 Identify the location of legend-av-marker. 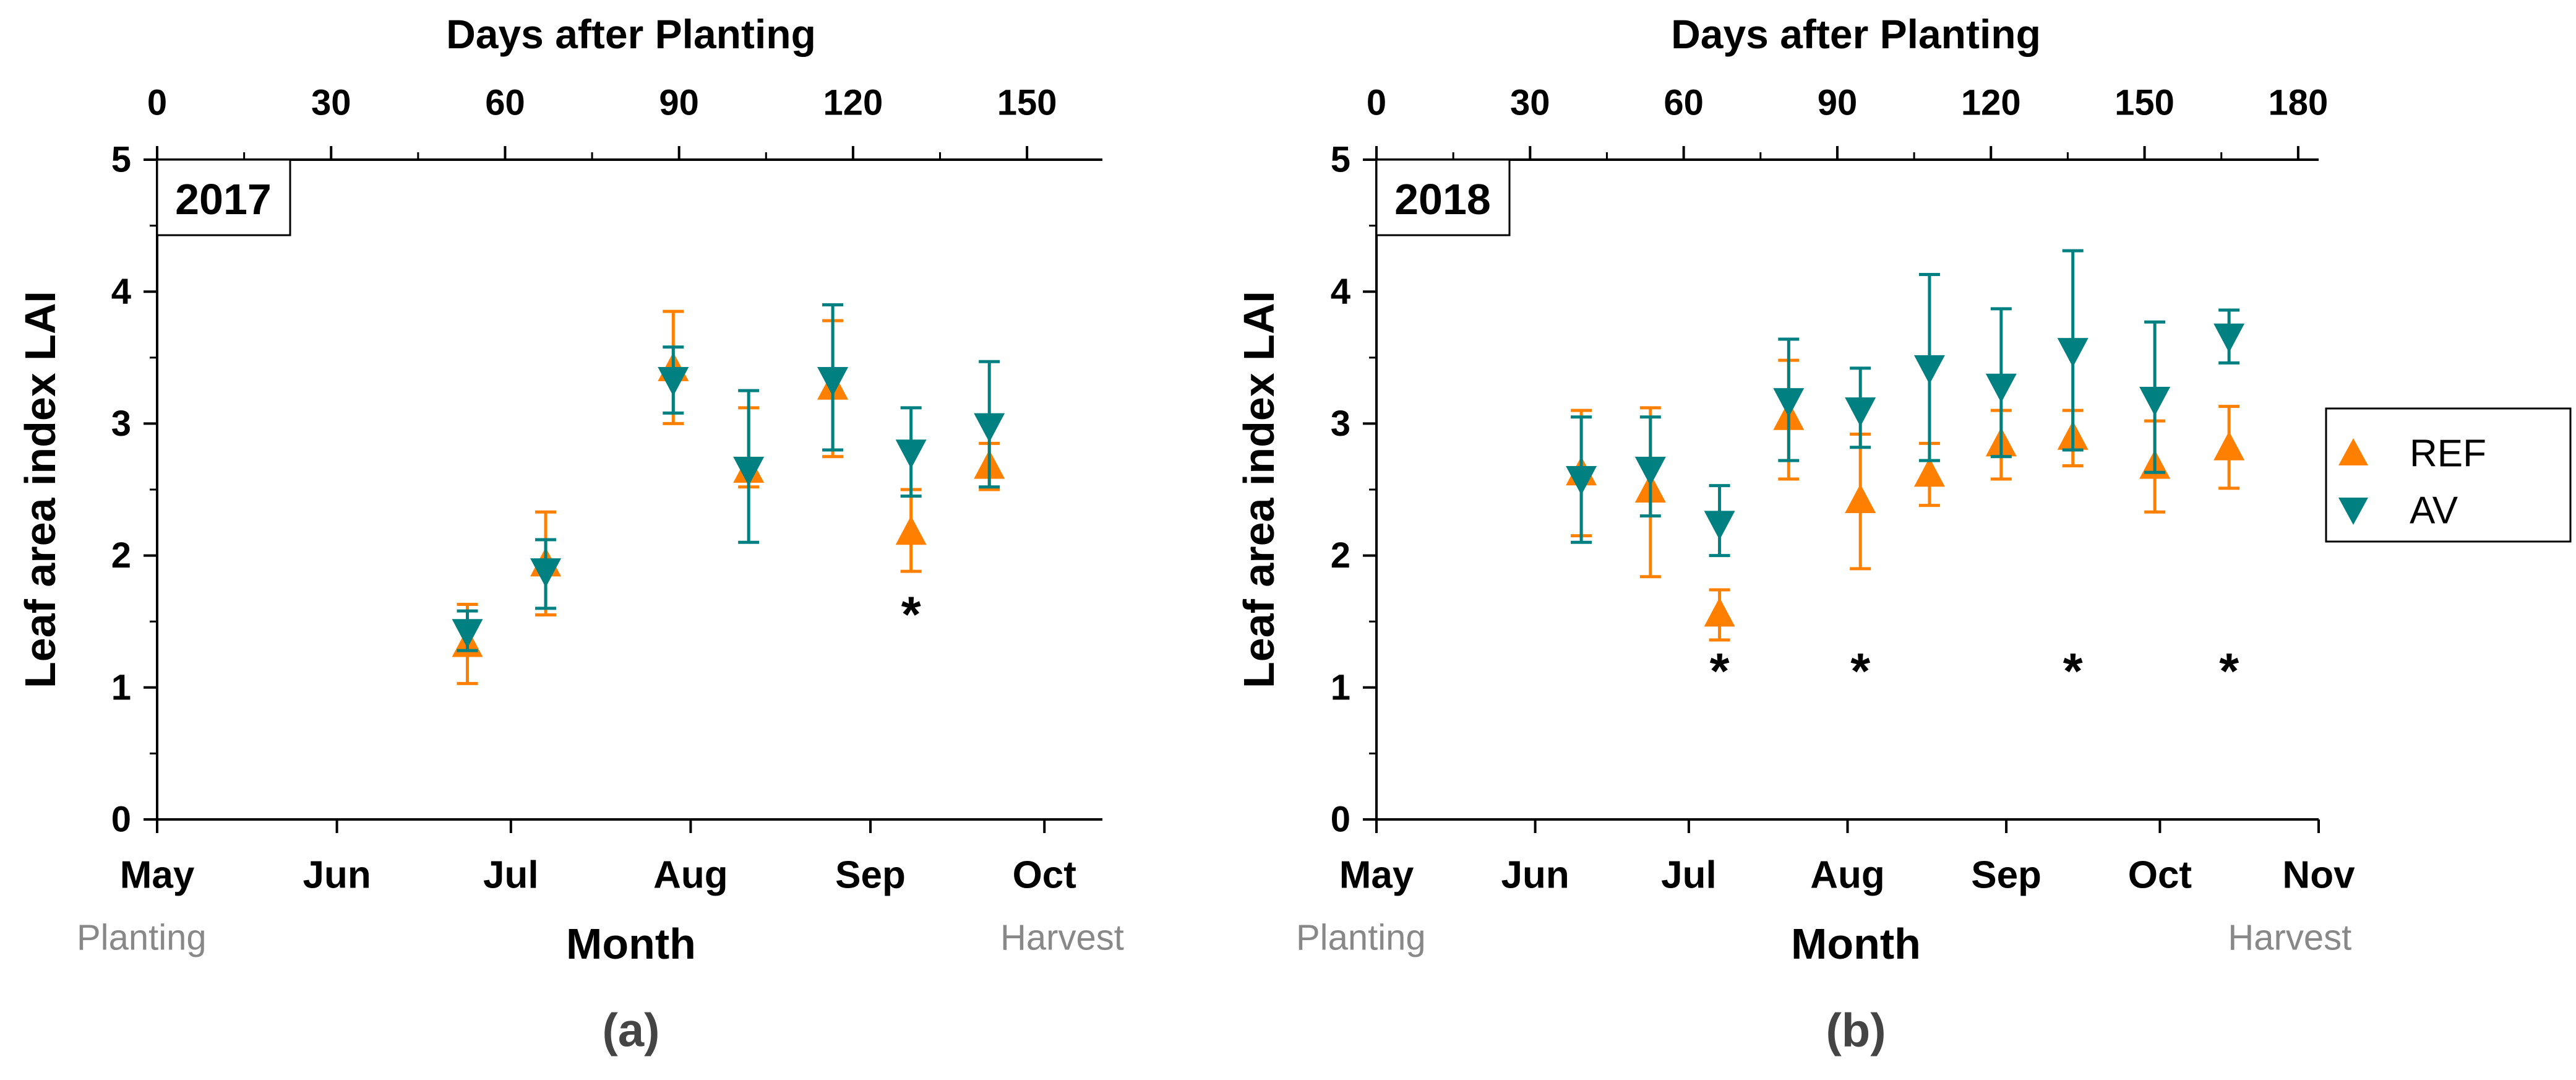
(2353, 511).